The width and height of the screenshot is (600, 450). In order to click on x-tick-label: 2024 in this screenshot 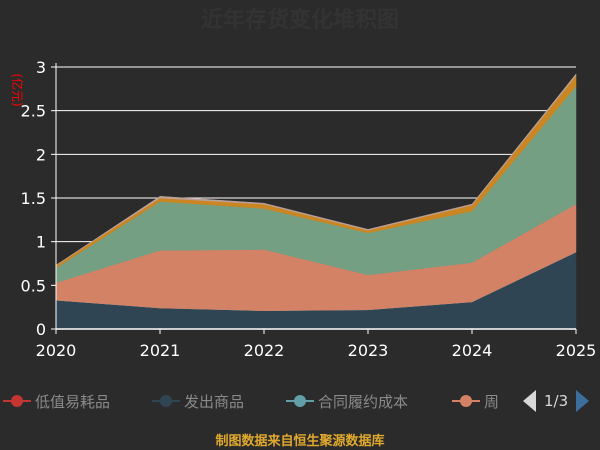, I will do `click(472, 350)`.